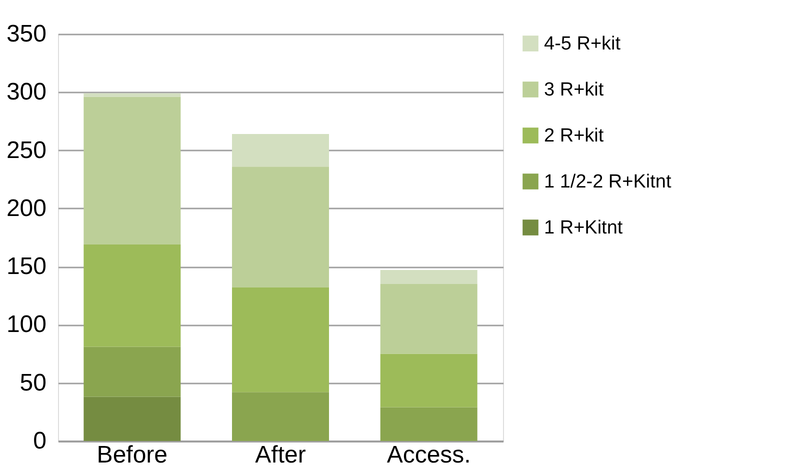  I want to click on y-tick-label: 250, so click(26, 150).